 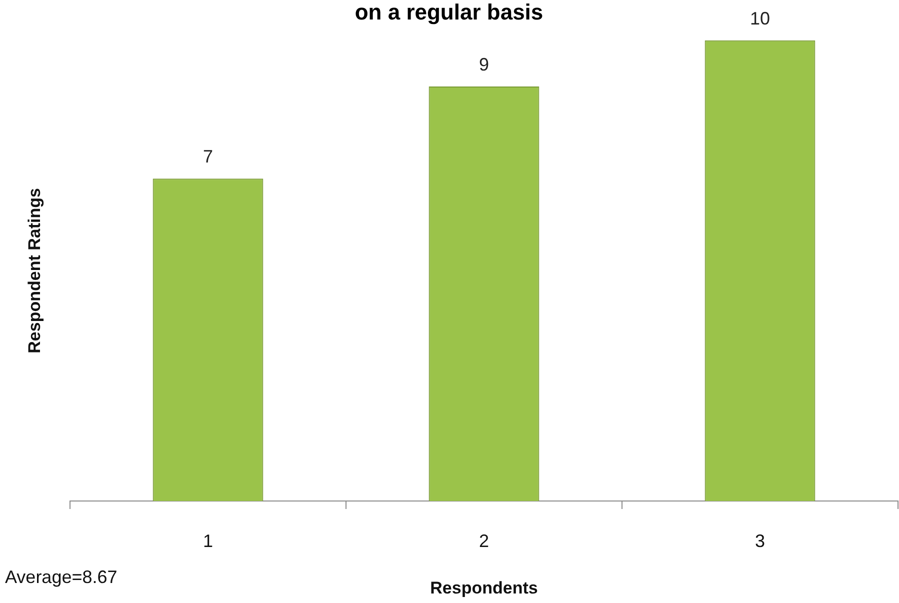 I want to click on x-tick-label: 3, so click(x=760, y=540).